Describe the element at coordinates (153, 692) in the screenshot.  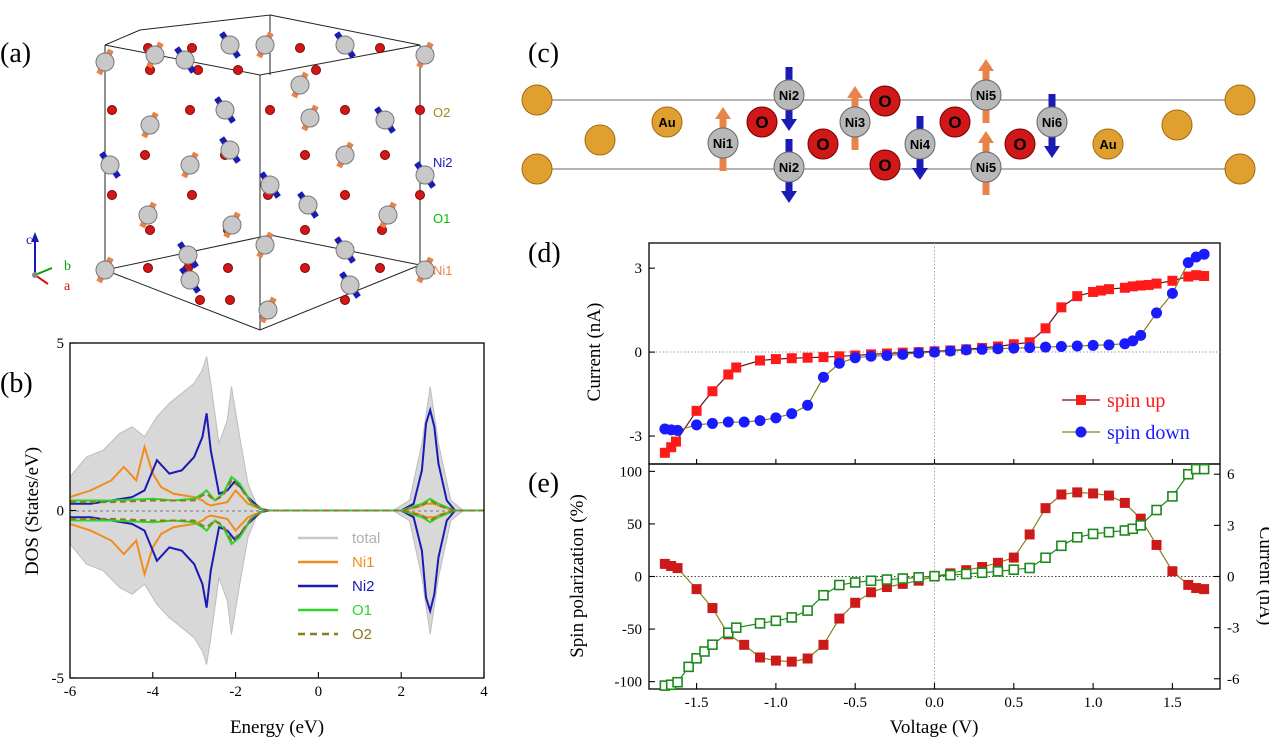
I see `dos-xtick-label: -4` at that location.